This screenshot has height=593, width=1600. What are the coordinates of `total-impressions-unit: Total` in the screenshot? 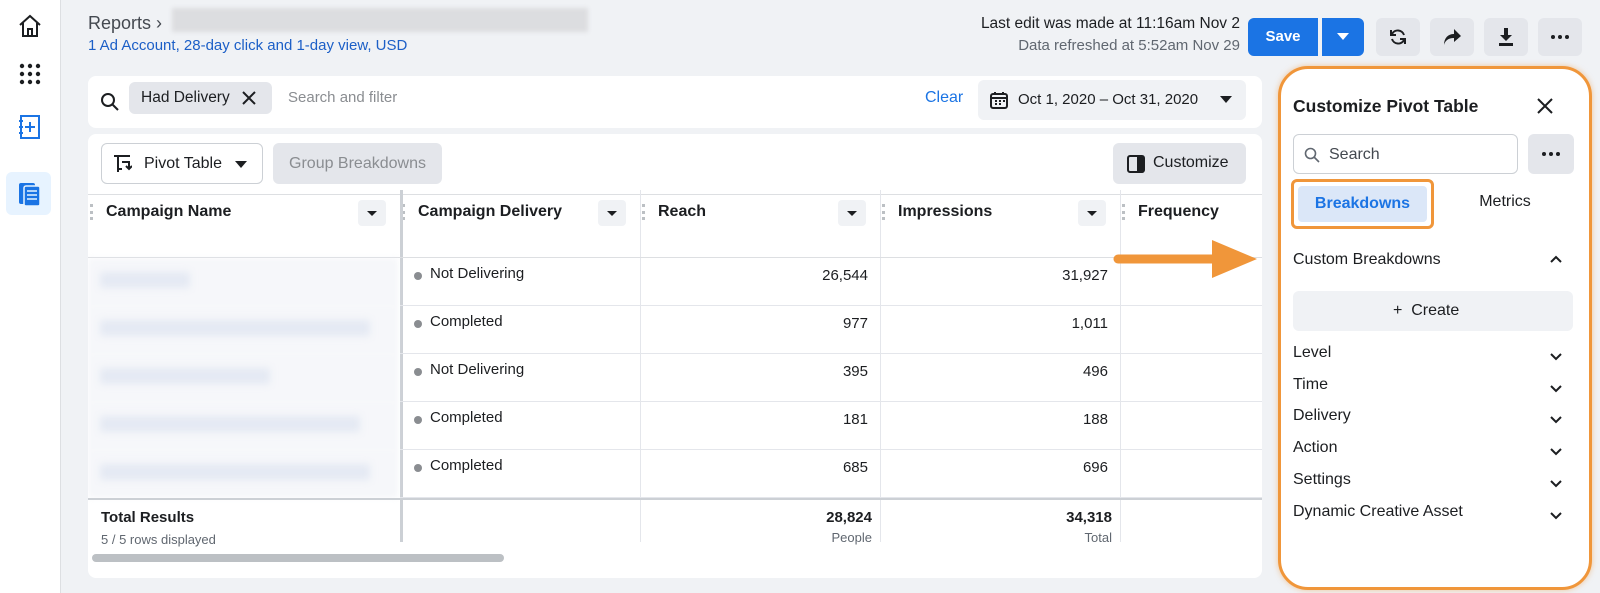 It's located at (1098, 537).